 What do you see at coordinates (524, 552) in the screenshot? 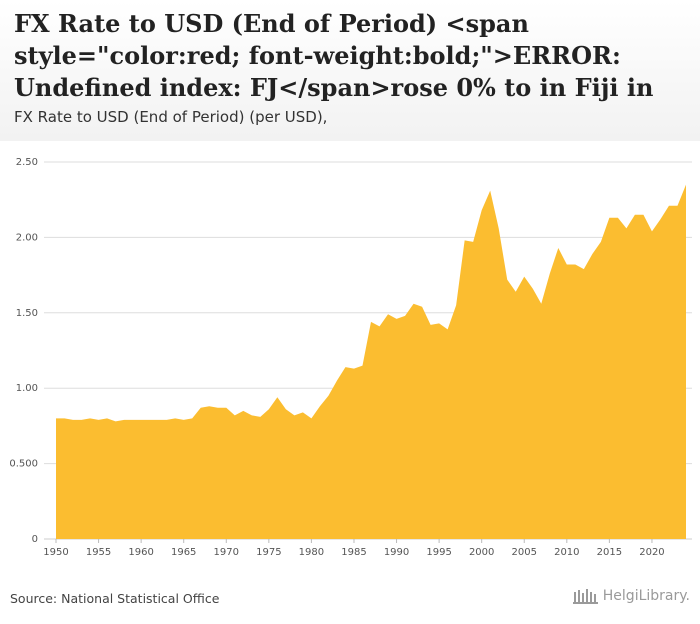
I see `x-tick-label: 2005` at bounding box center [524, 552].